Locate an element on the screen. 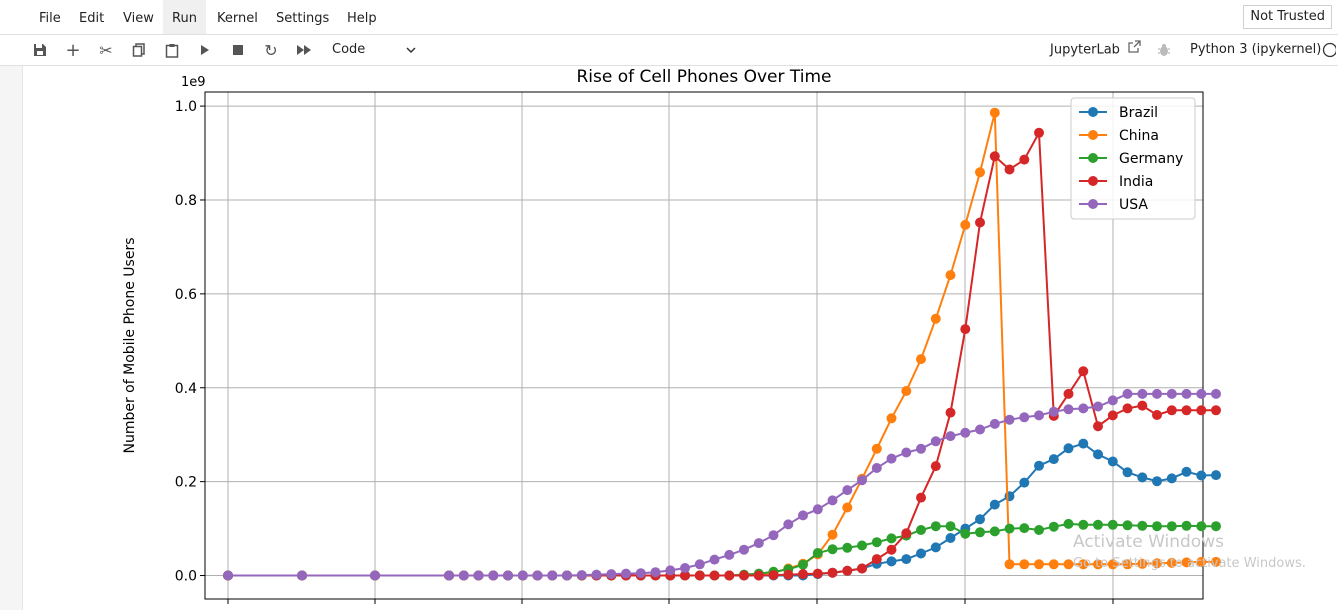 The height and width of the screenshot is (614, 1338). fast-forward-icon is located at coordinates (304, 50).